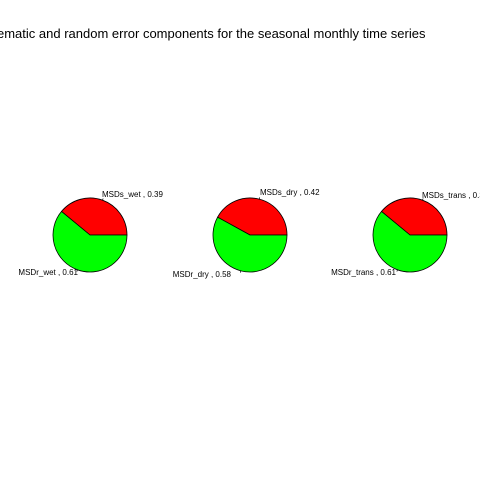 Image resolution: width=480 pixels, height=480 pixels. I want to click on pie-chart-3: MSDs_trans , 0.3 MSDr_trans , 0.61, so click(405, 234).